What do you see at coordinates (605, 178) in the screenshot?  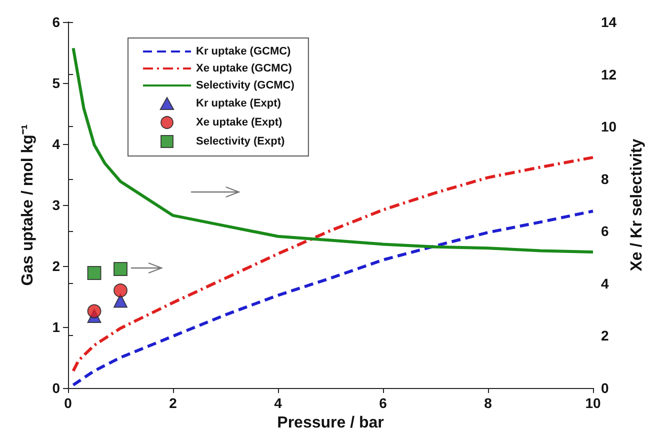 I see `y2-tick-label: 8` at bounding box center [605, 178].